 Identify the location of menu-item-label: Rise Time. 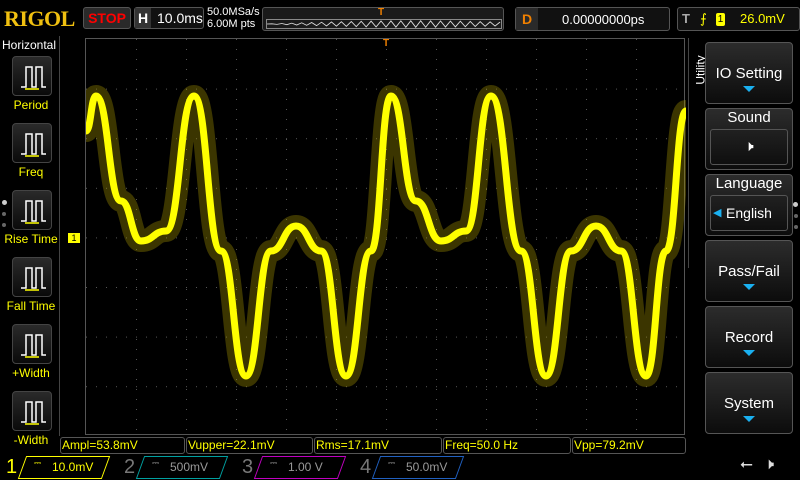
(31, 239).